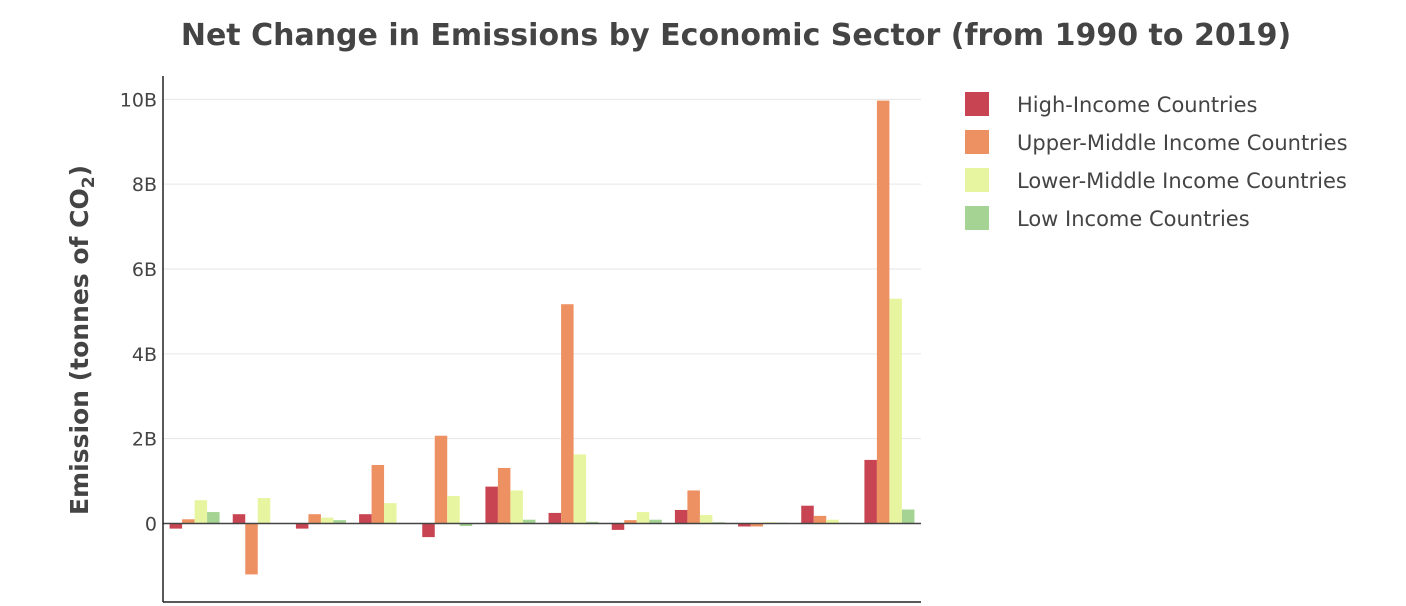  What do you see at coordinates (1182, 143) in the screenshot?
I see `legend-entry: Upper-Middle Income Countries` at bounding box center [1182, 143].